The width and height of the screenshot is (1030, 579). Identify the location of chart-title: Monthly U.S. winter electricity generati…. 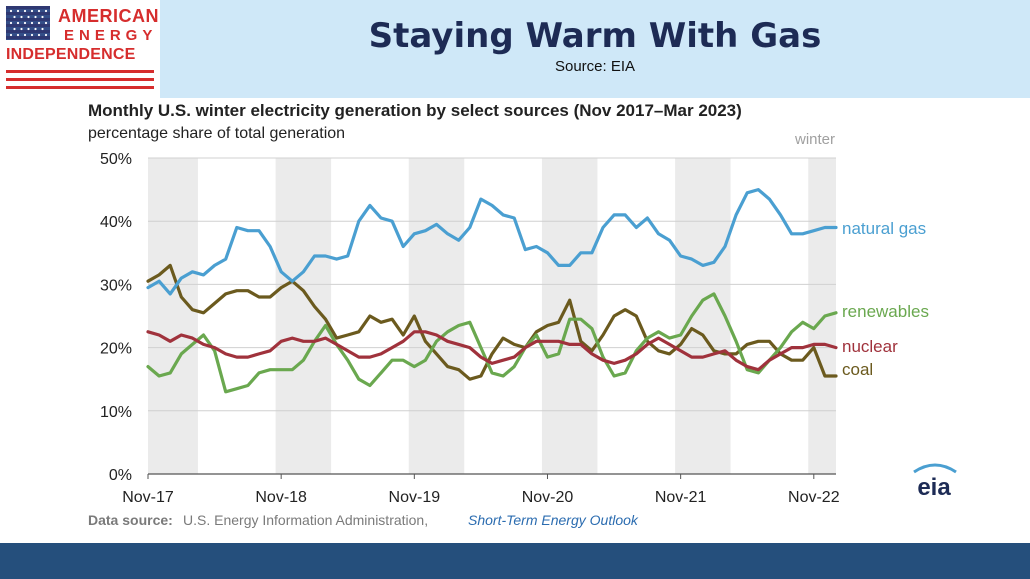
(415, 110).